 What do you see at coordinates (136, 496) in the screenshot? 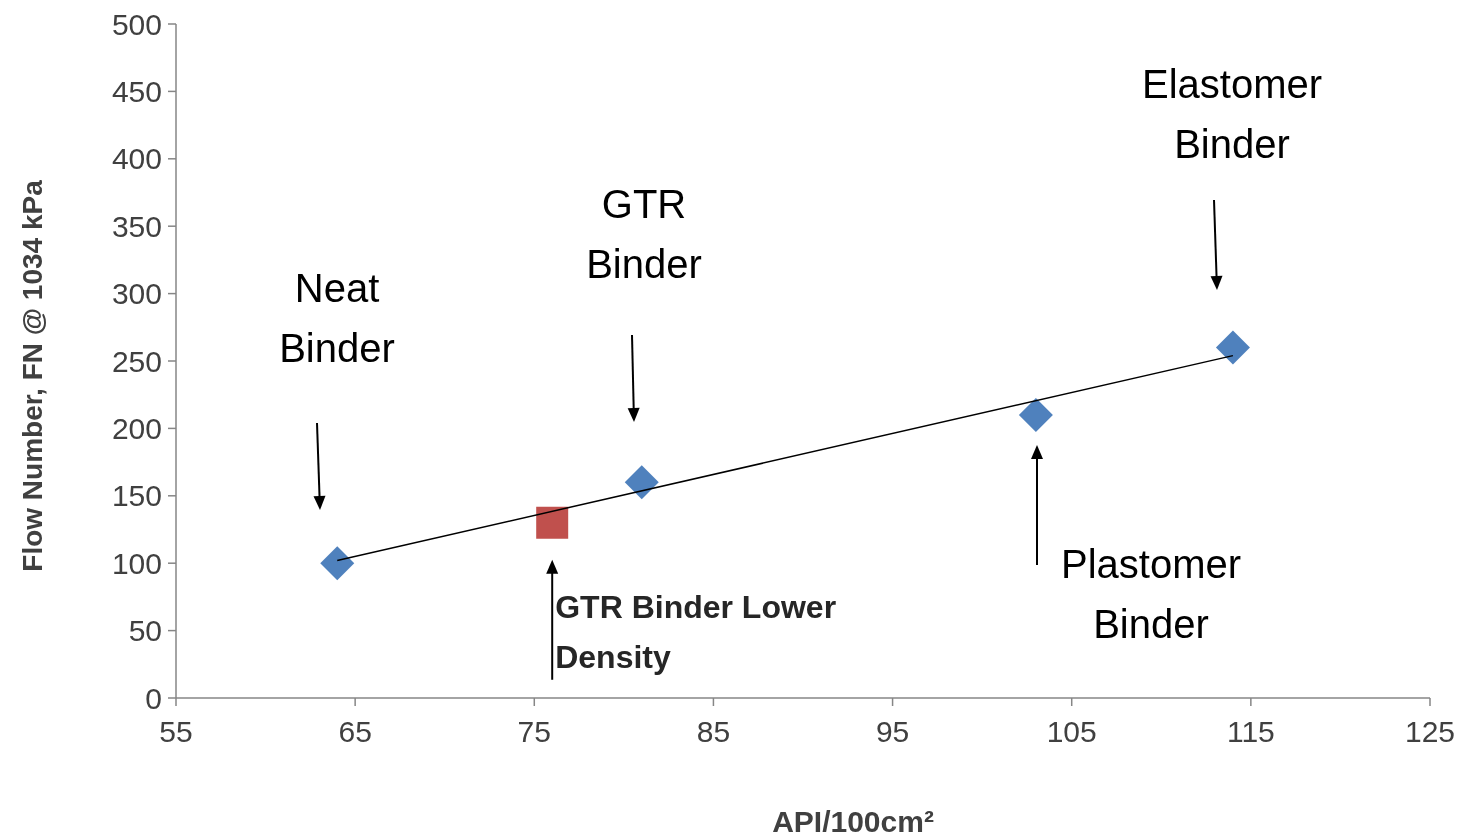
I see `y-tick-label: 150` at bounding box center [136, 496].